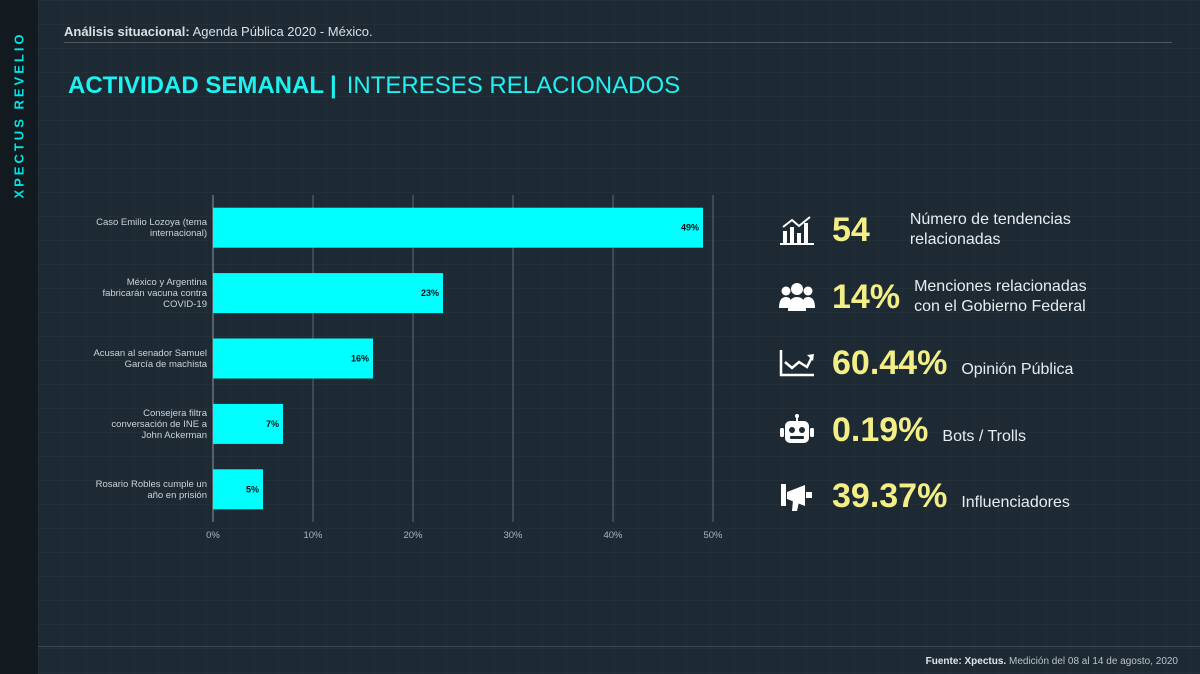 The width and height of the screenshot is (1200, 674). Describe the element at coordinates (797, 363) in the screenshot. I see `trend-icon` at that location.